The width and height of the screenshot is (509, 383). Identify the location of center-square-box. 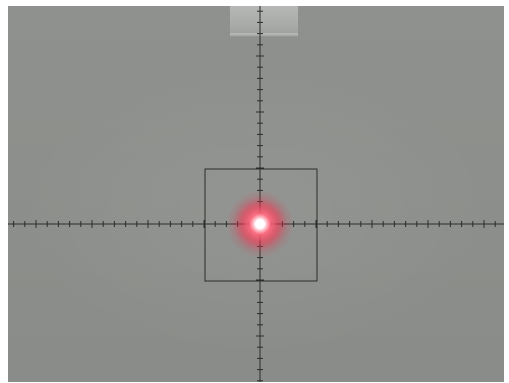
(261, 225).